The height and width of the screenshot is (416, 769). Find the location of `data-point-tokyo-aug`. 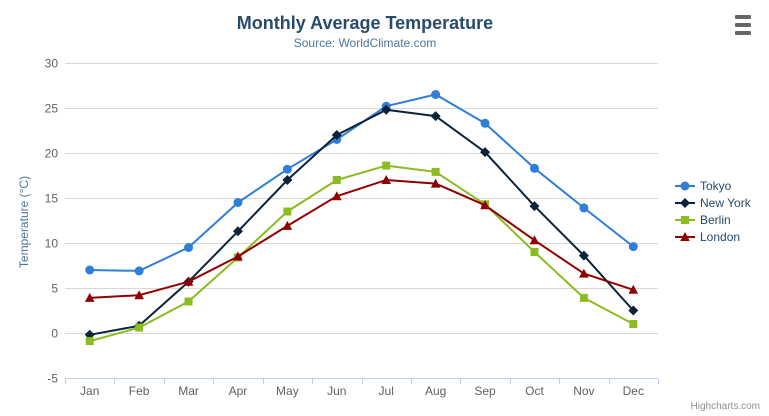

data-point-tokyo-aug is located at coordinates (436, 94).